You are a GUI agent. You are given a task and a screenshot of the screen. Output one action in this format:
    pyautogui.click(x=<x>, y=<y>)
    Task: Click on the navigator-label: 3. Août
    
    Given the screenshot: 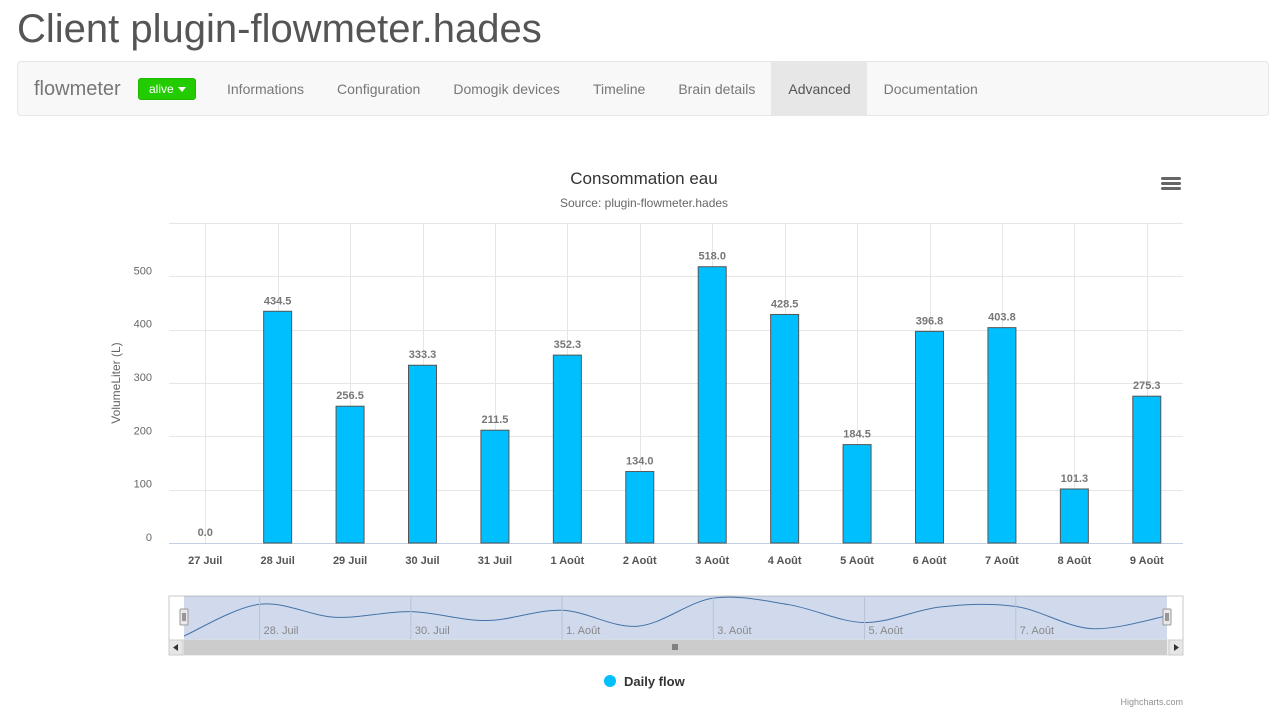 What is the action you would take?
    pyautogui.click(x=734, y=631)
    